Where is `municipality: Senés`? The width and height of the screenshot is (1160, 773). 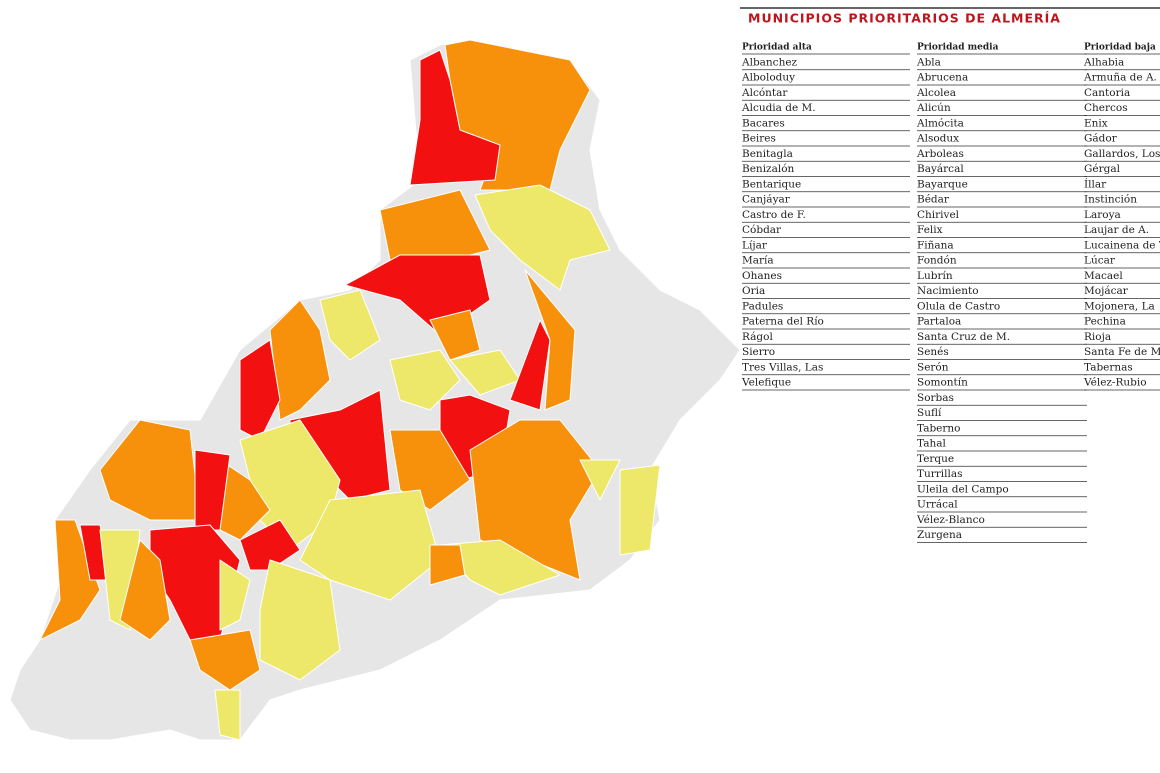 municipality: Senés is located at coordinates (933, 352).